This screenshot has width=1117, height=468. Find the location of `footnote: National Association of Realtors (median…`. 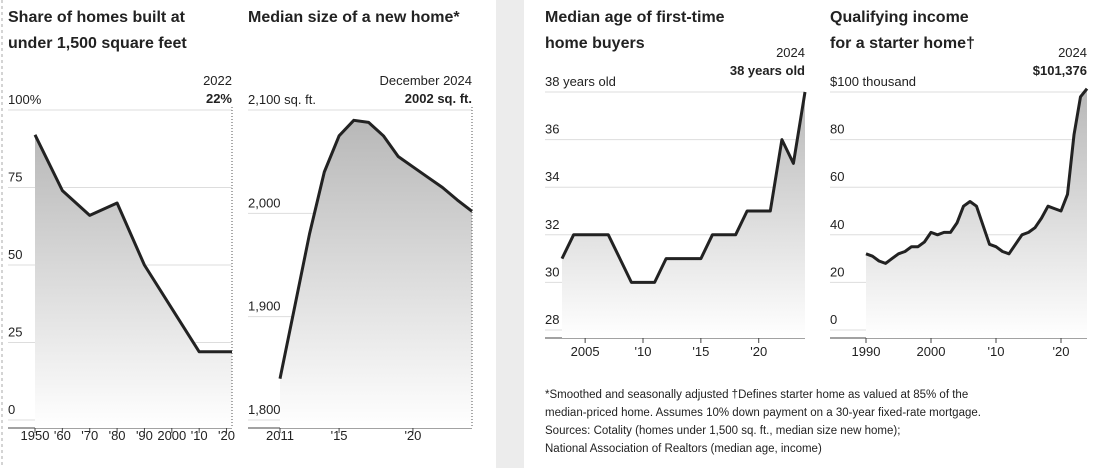

footnote: National Association of Realtors (median… is located at coordinates (683, 449).